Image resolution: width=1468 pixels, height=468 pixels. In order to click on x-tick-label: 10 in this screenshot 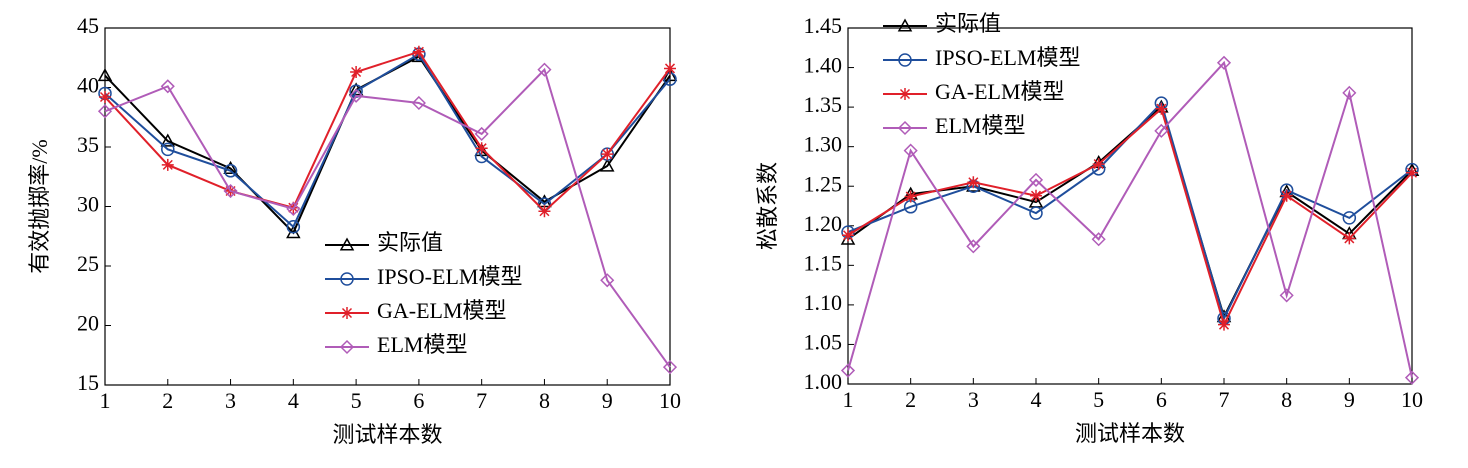, I will do `click(670, 400)`.